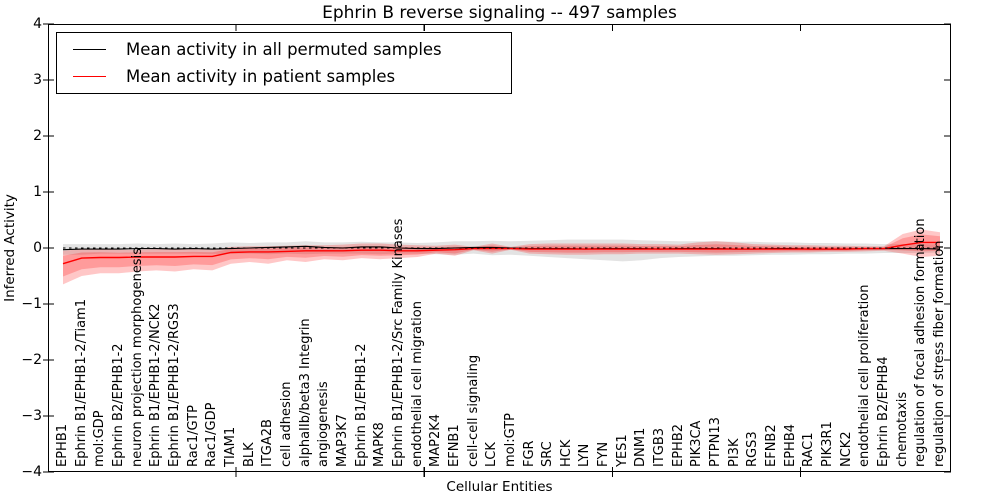 The width and height of the screenshot is (1000, 500). I want to click on x-tick-label: regulation of focal adhesion formation, so click(921, 342).